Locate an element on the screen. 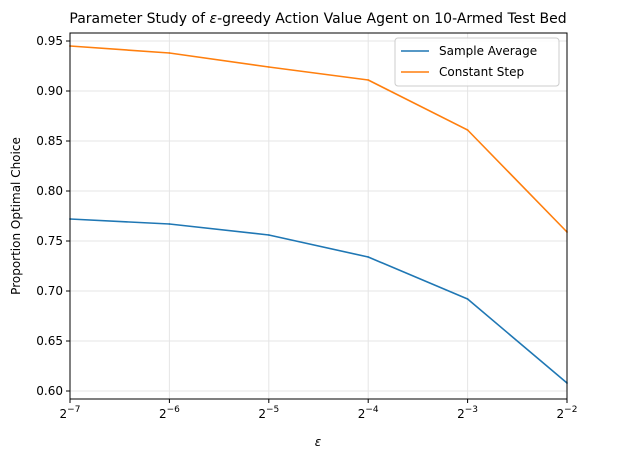 The image size is (627, 459). y-axis-label: Proportion Optimal Choice is located at coordinates (16, 216).